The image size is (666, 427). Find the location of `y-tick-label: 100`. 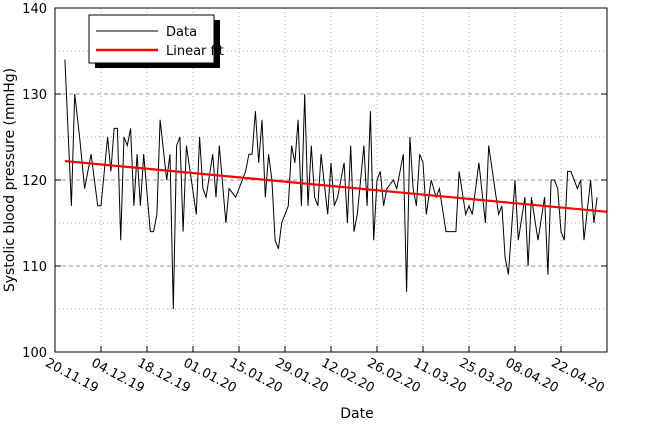

y-tick-label: 100 is located at coordinates (34, 353).